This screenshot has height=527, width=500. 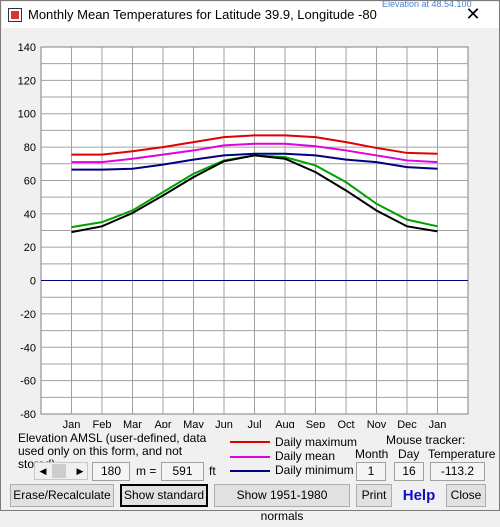 I want to click on elevation-feet-field: 591, so click(x=182, y=471).